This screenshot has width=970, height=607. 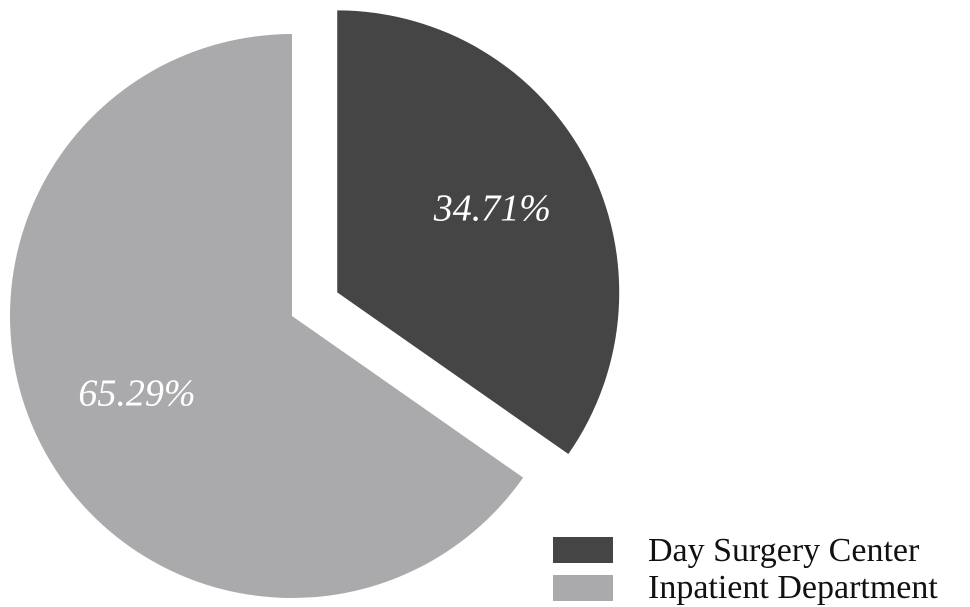 I want to click on legend-label-inpatient-department: Inpatient Department, so click(x=793, y=587).